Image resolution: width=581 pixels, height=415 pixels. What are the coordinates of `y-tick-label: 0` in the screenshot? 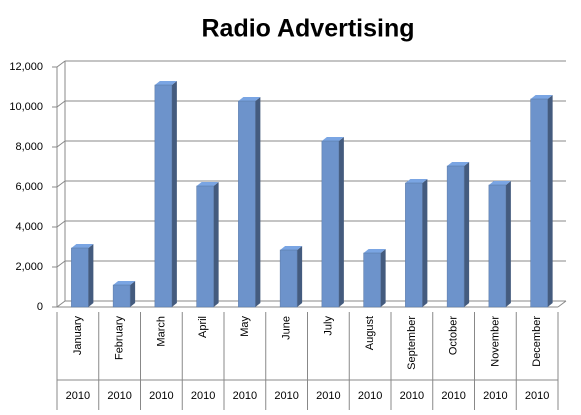 It's located at (40, 307).